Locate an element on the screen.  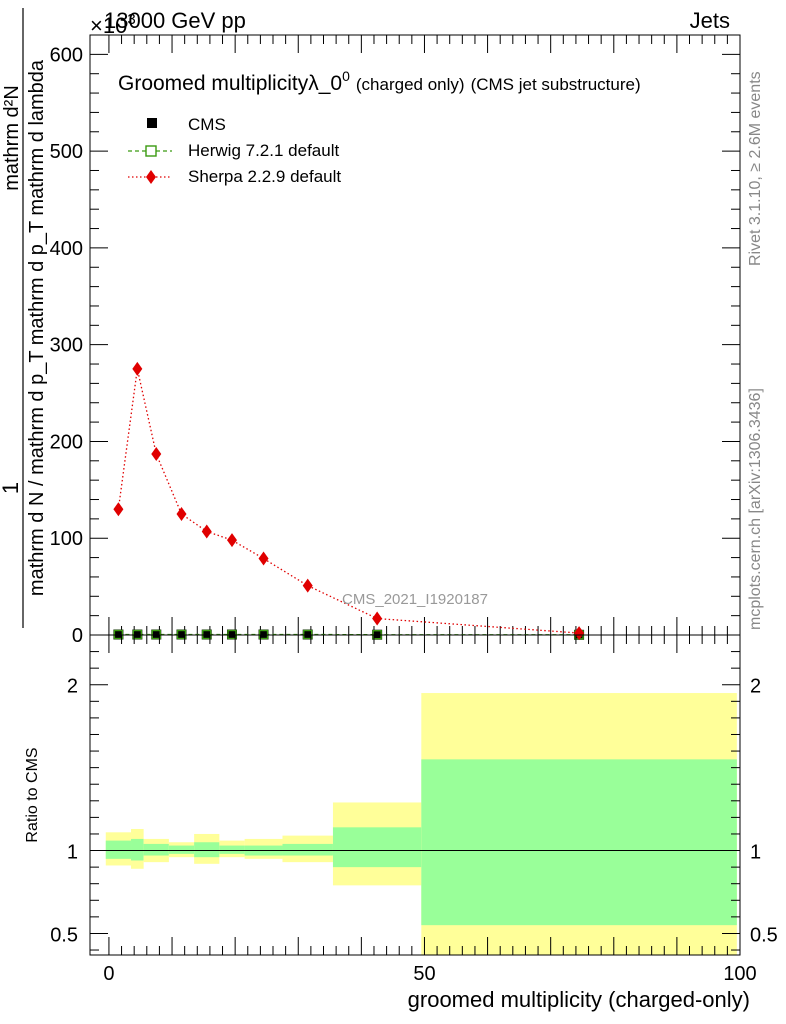
main-ytick-label: 600 is located at coordinates (66, 55).